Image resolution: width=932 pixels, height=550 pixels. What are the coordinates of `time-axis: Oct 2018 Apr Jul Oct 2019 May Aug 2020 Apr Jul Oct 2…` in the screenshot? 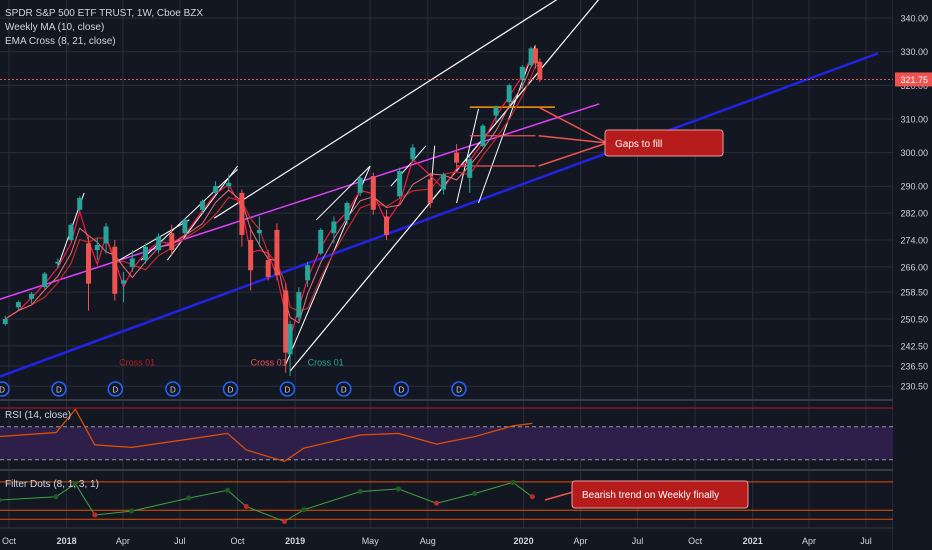 It's located at (437, 541).